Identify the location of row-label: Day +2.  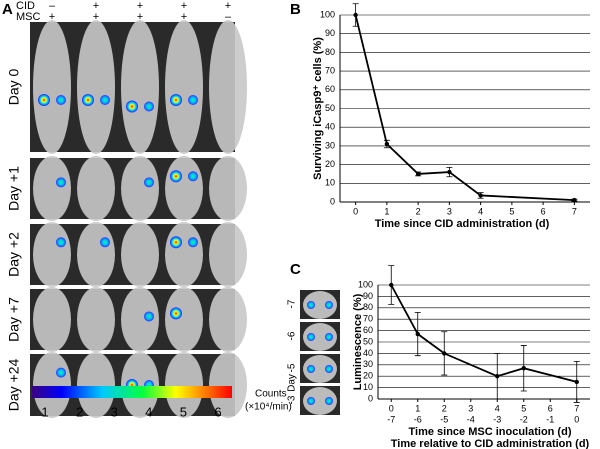
(14, 254).